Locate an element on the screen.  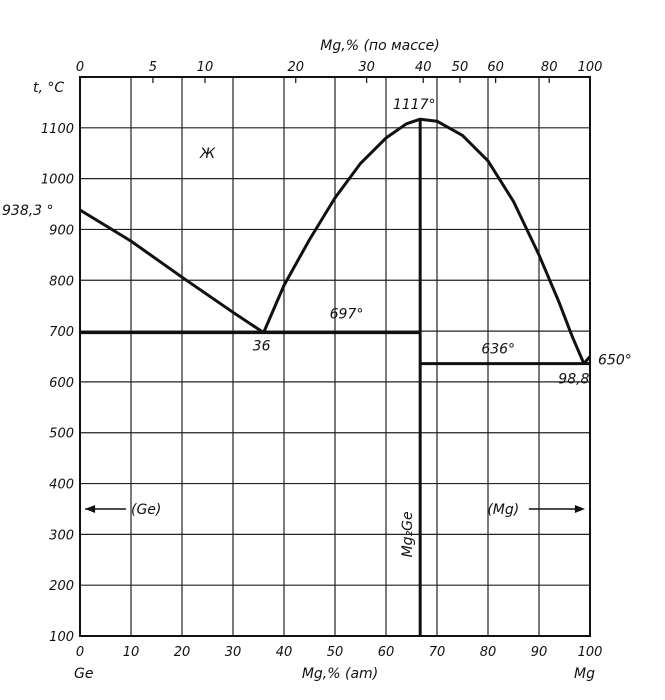
eutectic-composition-label: 36 is located at coordinates (262, 347).